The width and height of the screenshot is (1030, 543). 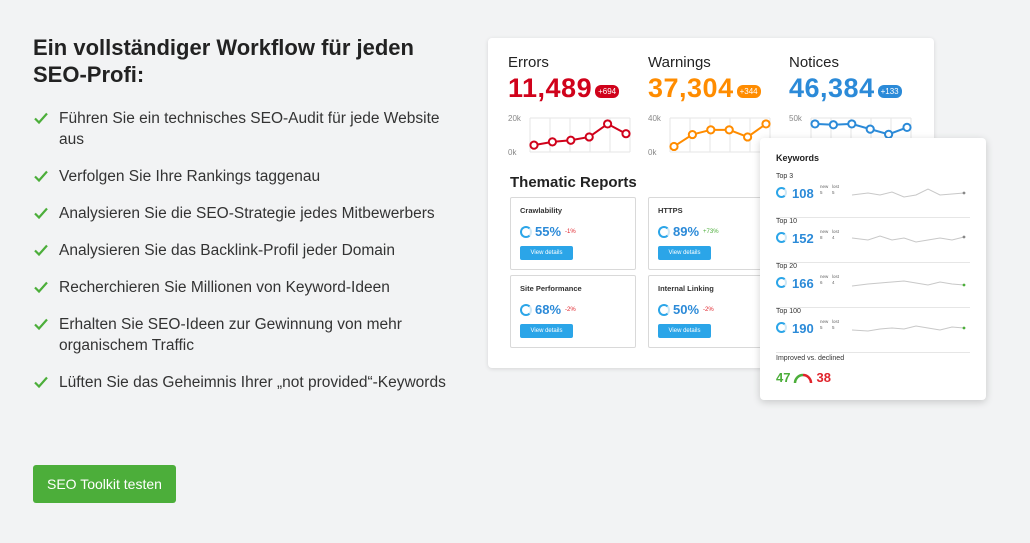 I want to click on try-seo-toolkit-button: SEO Toolkit testen, so click(x=104, y=484).